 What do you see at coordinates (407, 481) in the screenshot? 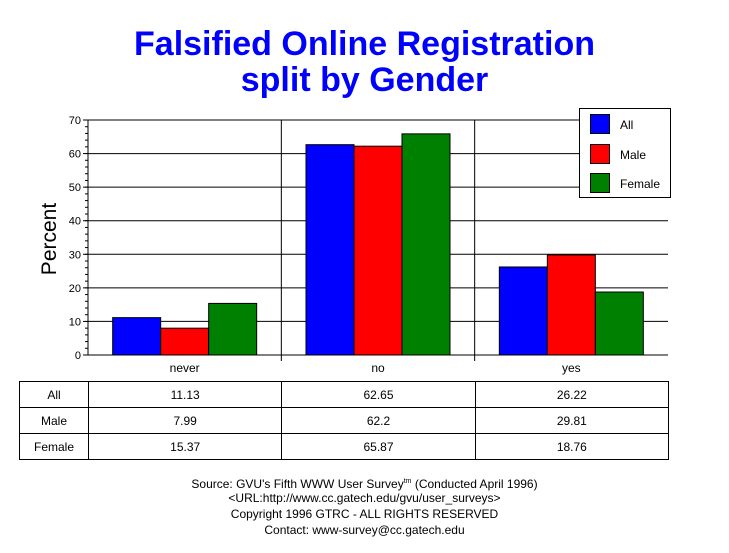
I see `trademark-mark: tm` at bounding box center [407, 481].